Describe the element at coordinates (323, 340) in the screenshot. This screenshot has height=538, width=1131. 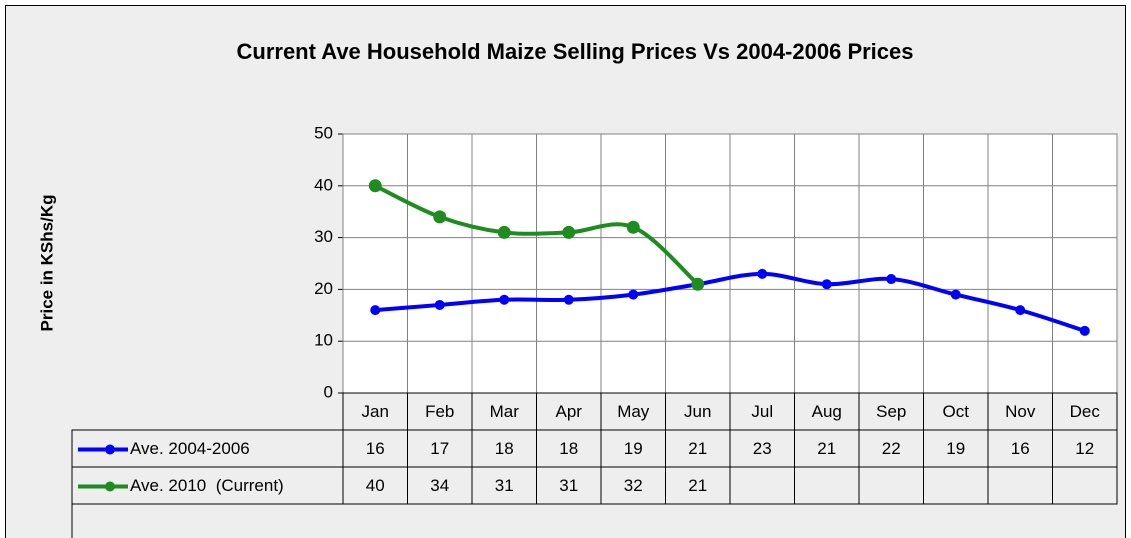
I see `y-tick-label: 10` at that location.